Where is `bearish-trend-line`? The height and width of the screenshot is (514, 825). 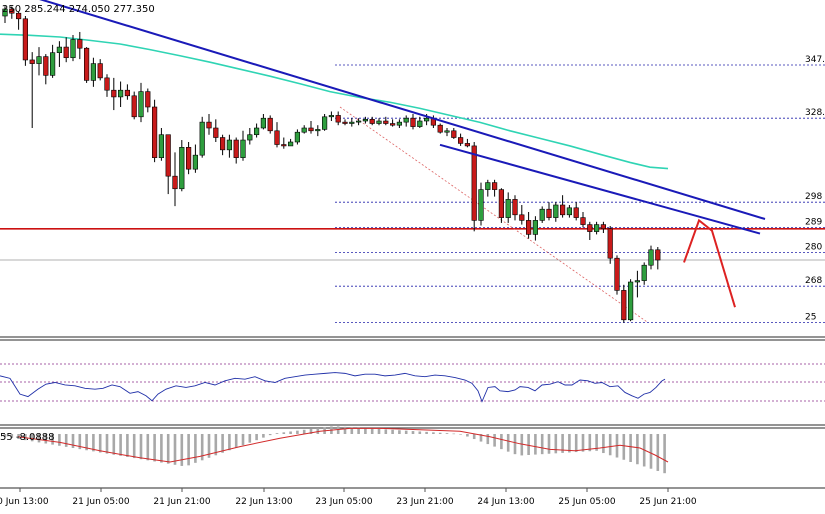
bearish-trend-line is located at coordinates (600, 189).